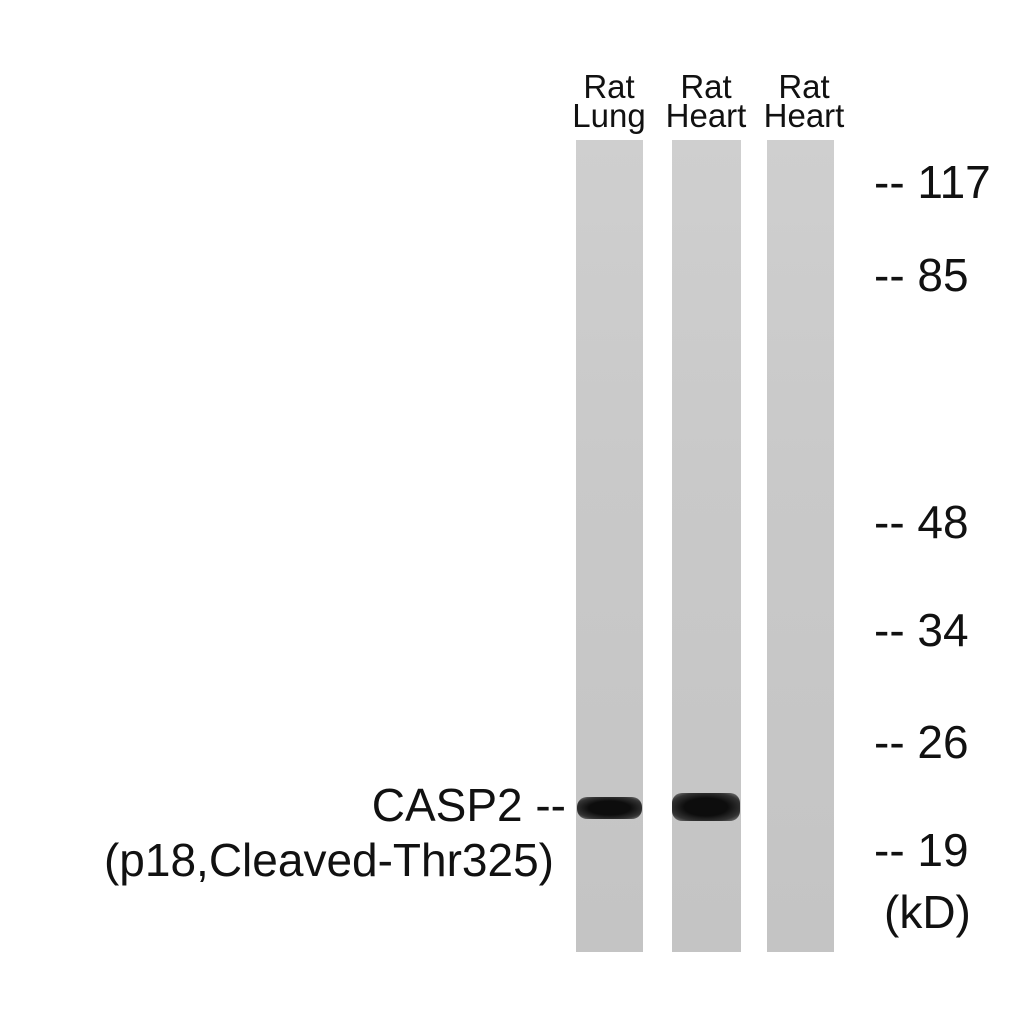 The image size is (1024, 1024). Describe the element at coordinates (921, 742) in the screenshot. I see `marker-label: -- 26` at that location.